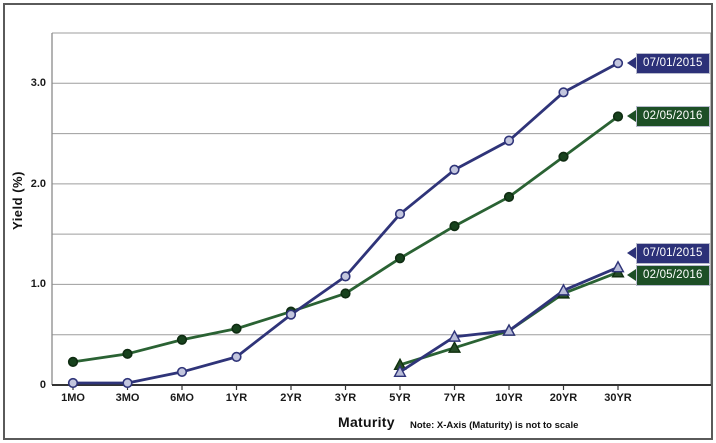  Describe the element at coordinates (454, 398) in the screenshot. I see `x-tick-label-7yr: 7YR` at that location.